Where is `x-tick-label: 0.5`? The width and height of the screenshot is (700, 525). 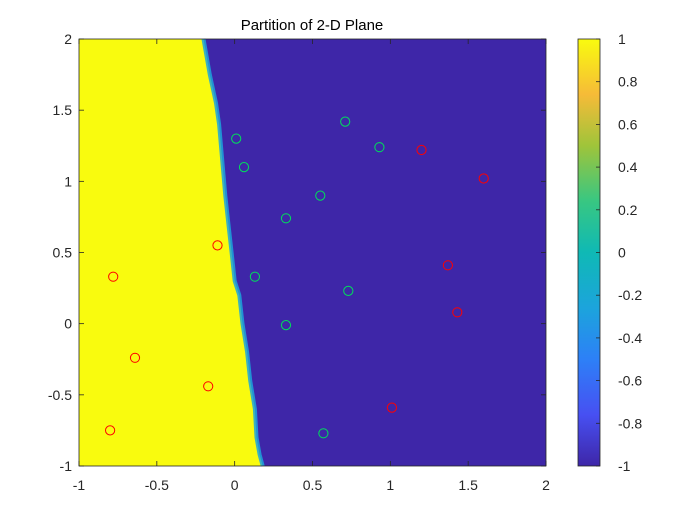 x-tick-label: 0.5 is located at coordinates (313, 485).